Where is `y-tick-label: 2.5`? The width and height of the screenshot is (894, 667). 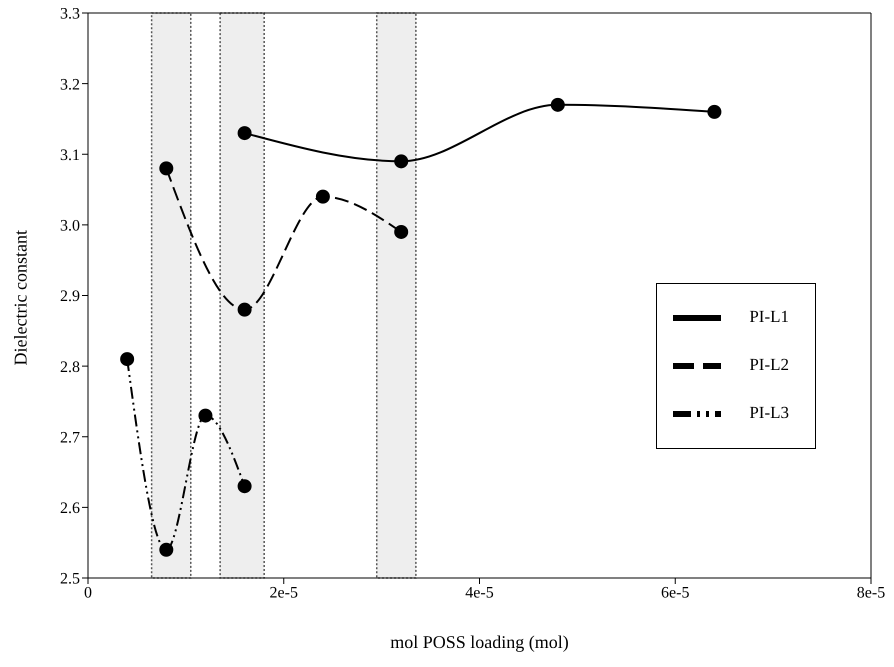 y-tick-label: 2.5 is located at coordinates (70, 579).